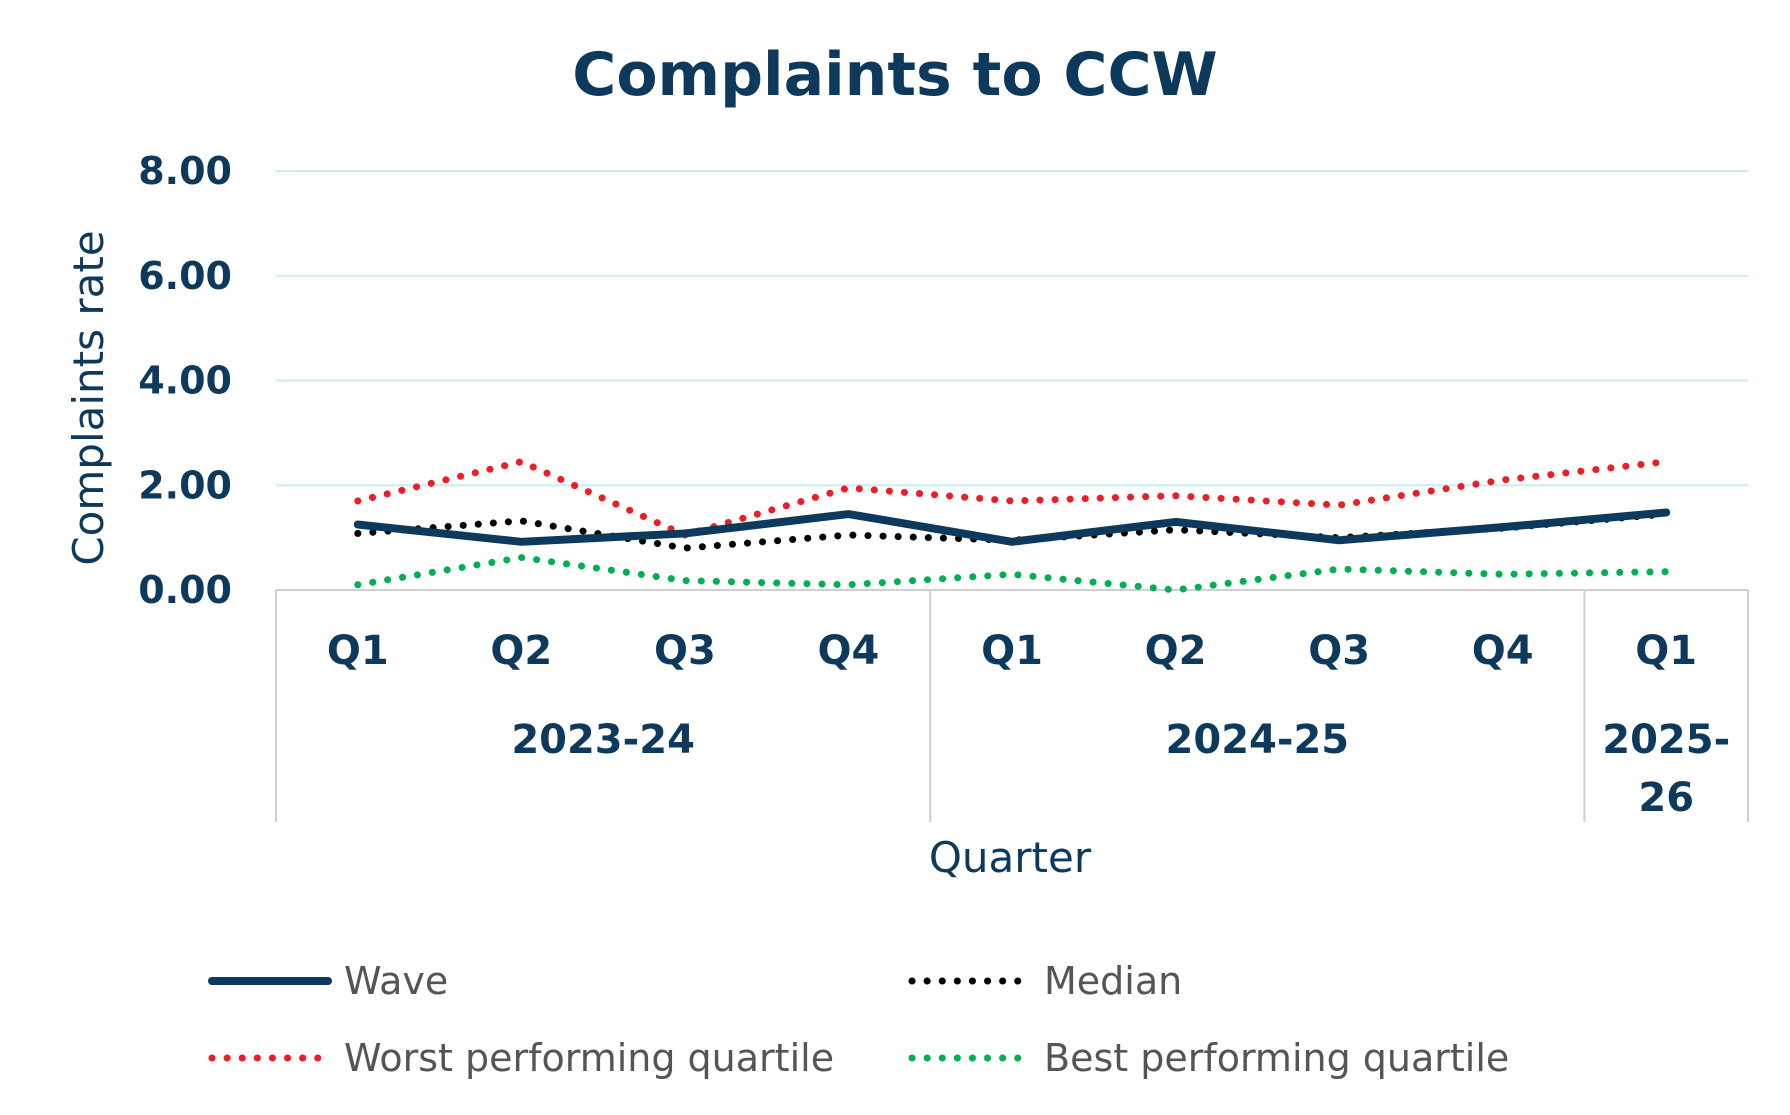 This screenshot has height=1115, width=1790. What do you see at coordinates (185, 590) in the screenshot?
I see `y-tick-label: 0.00` at bounding box center [185, 590].